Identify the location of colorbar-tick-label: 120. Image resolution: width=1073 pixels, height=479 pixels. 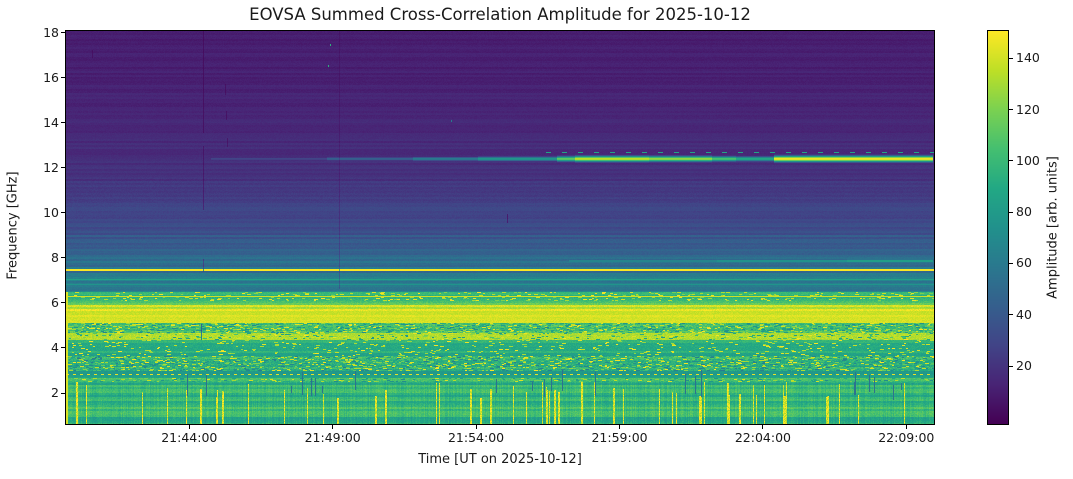
(1028, 109).